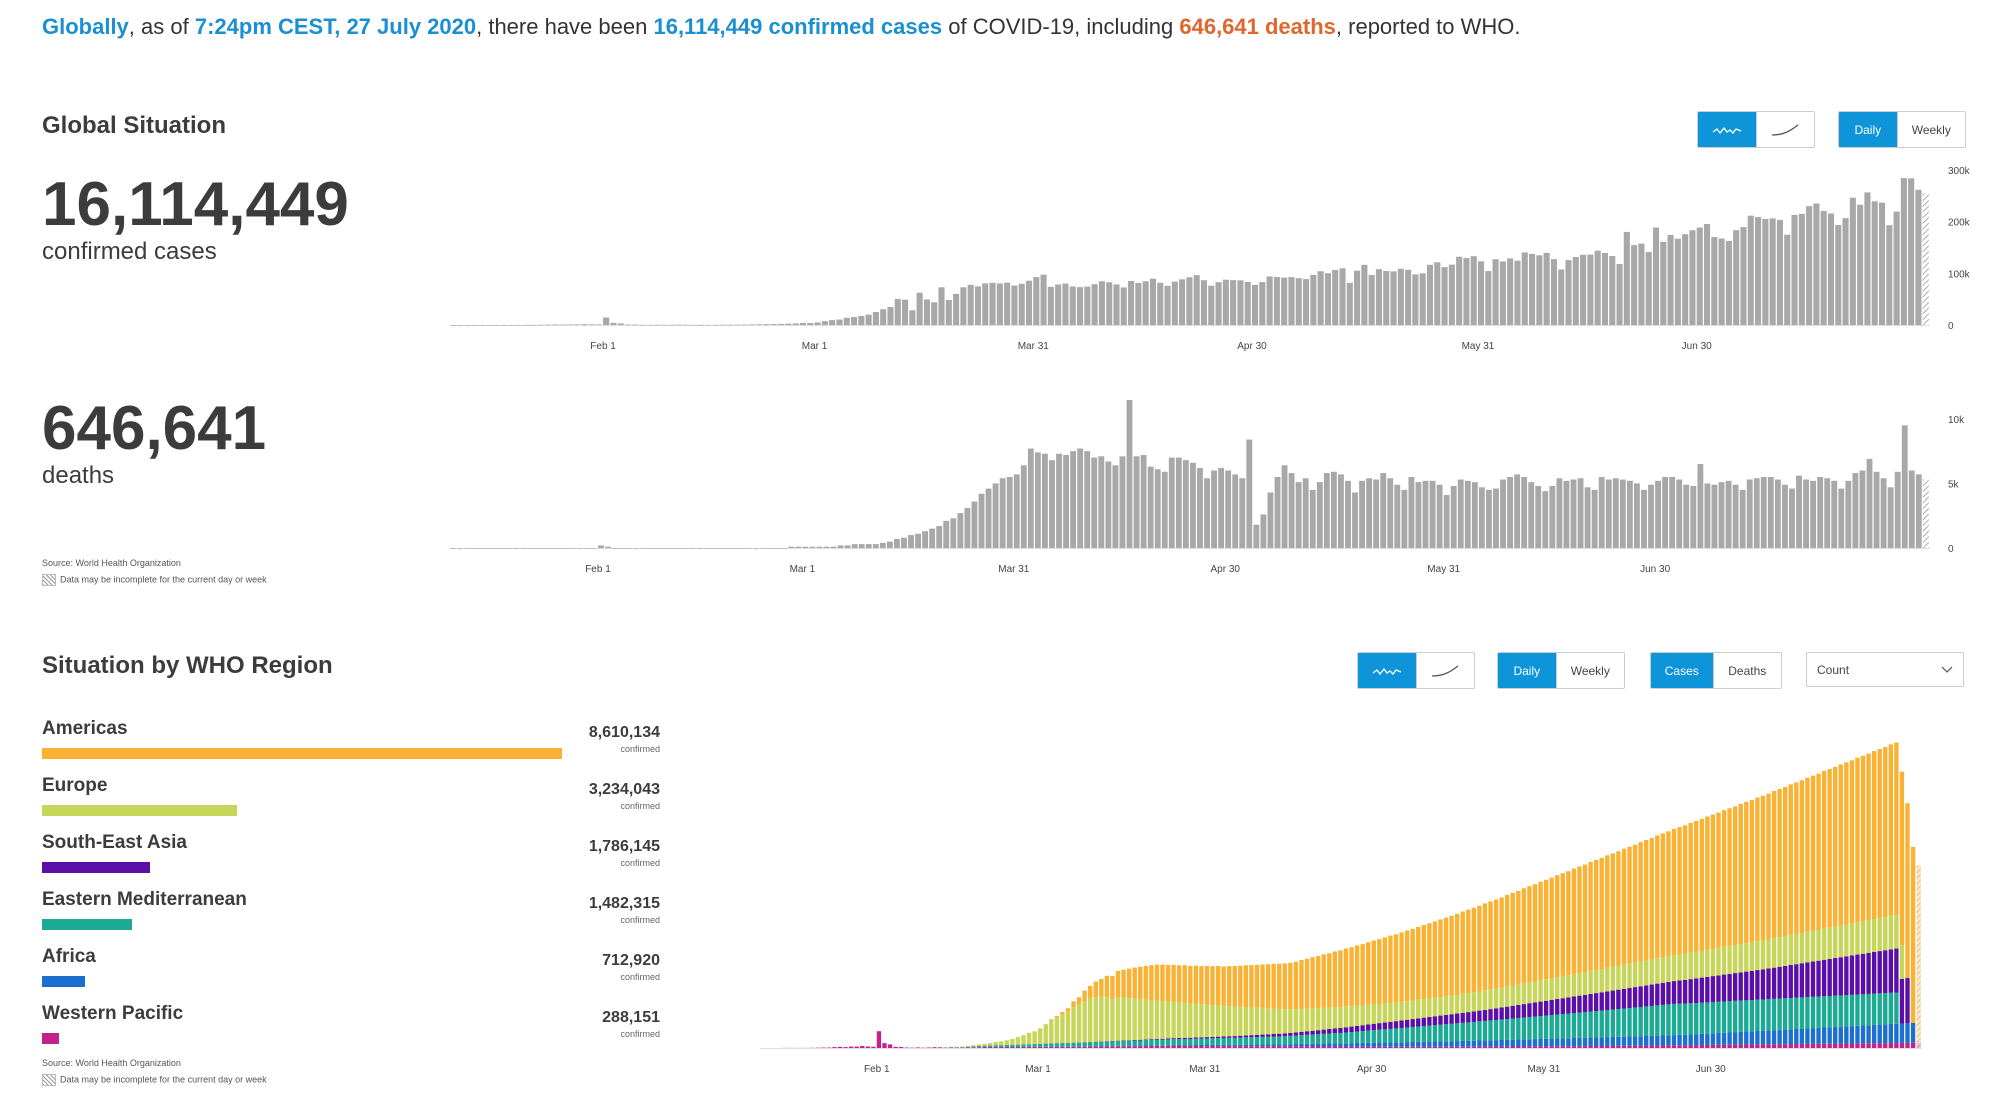 The image size is (1999, 1102). What do you see at coordinates (129, 251) in the screenshot?
I see `confirmed-cases-label: confirmed cases` at bounding box center [129, 251].